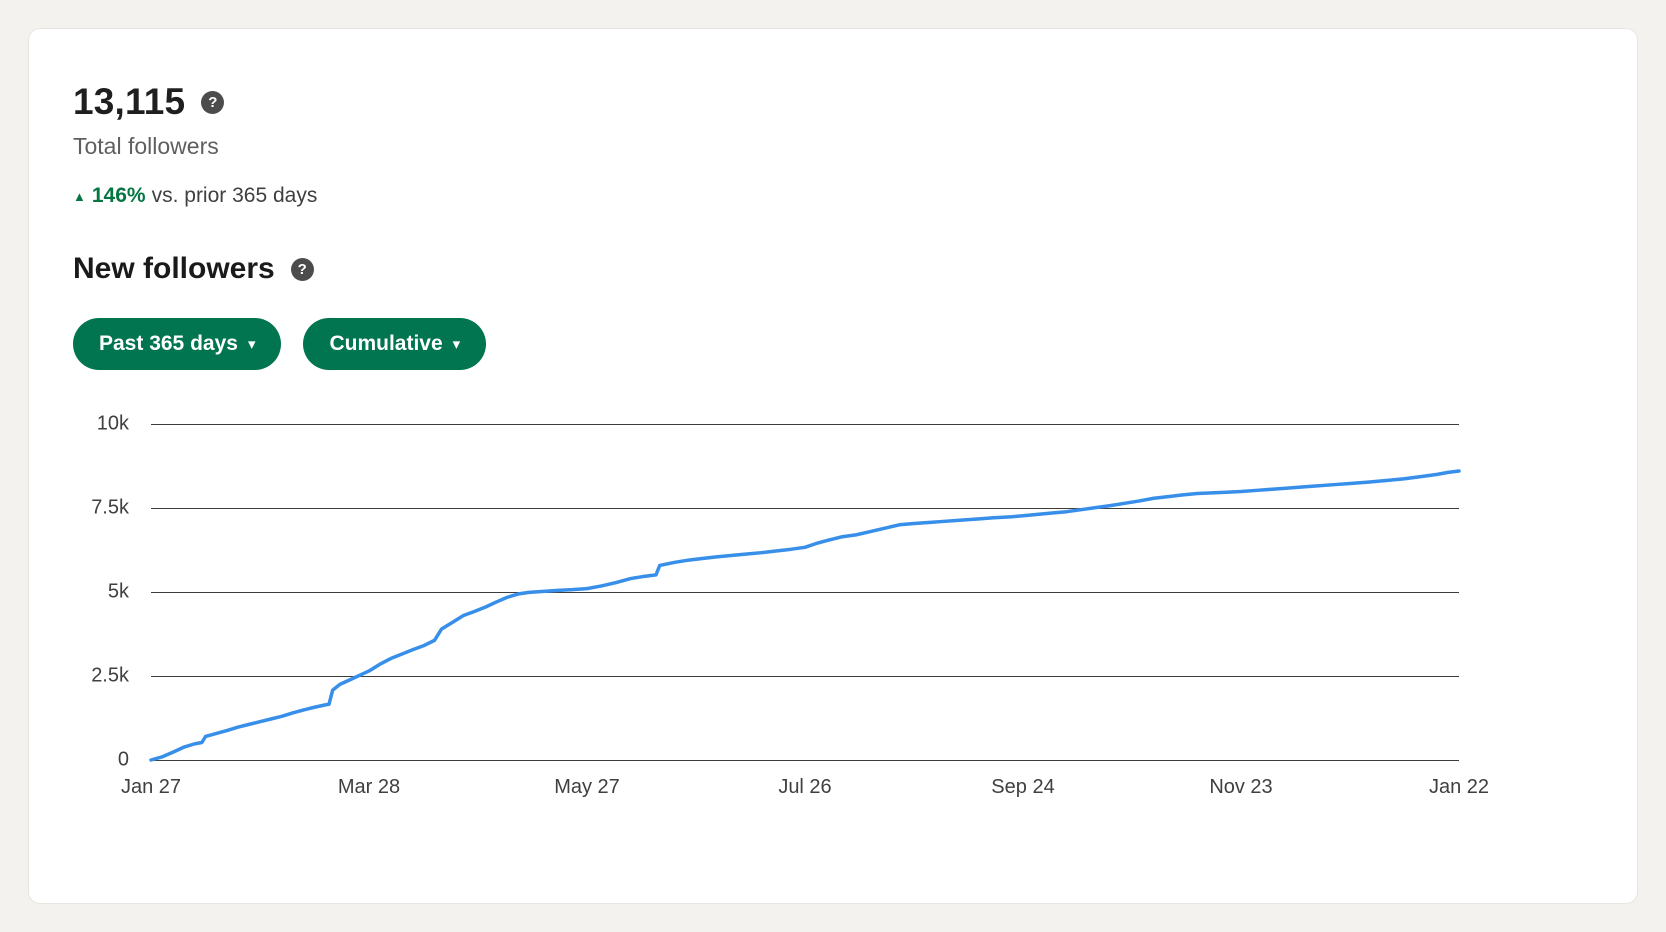 The width and height of the screenshot is (1666, 932). What do you see at coordinates (1023, 787) in the screenshot?
I see `x-axis-tick-label: Sep 24` at bounding box center [1023, 787].